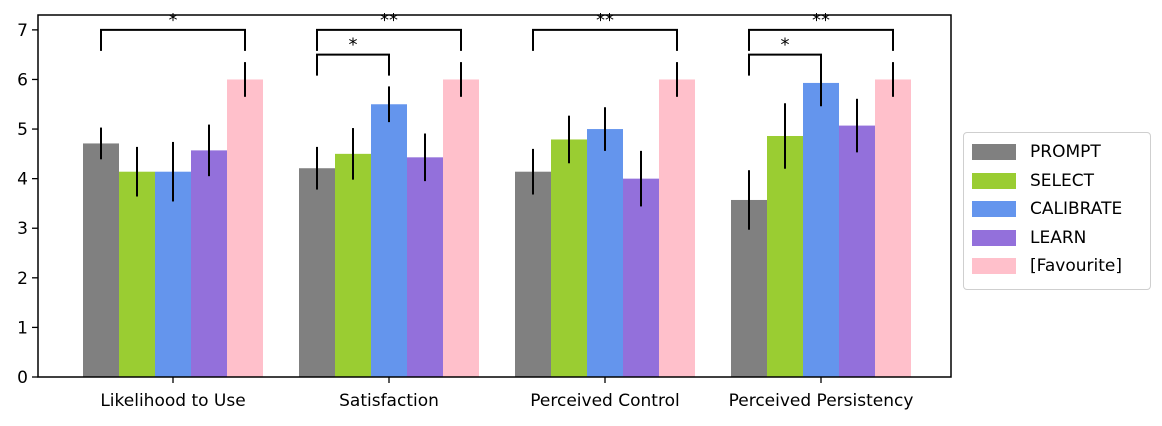  What do you see at coordinates (389, 401) in the screenshot?
I see `x-tick-label: Satisfaction` at bounding box center [389, 401].